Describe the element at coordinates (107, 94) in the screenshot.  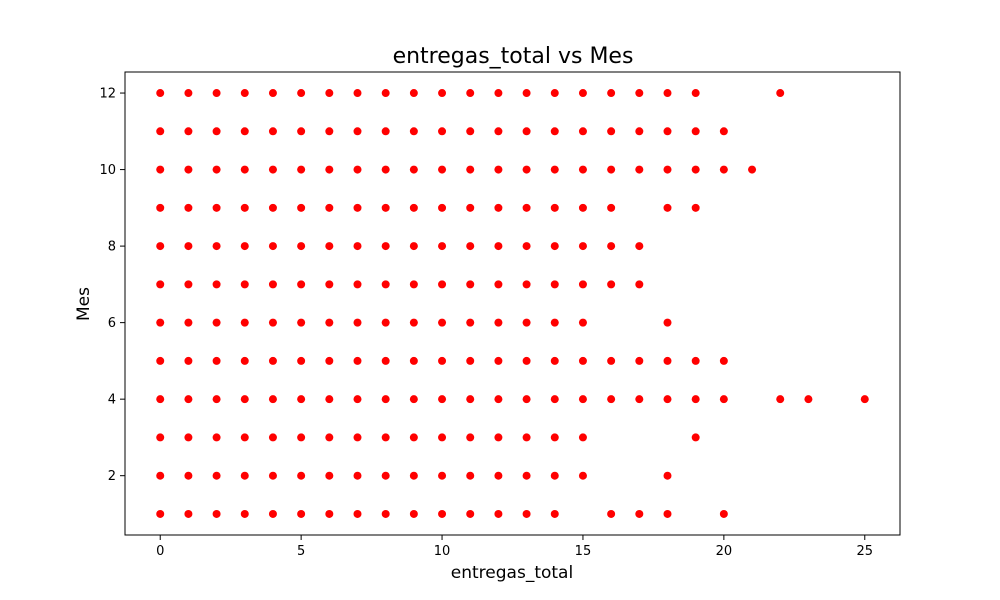
I see `y-tick-label: 12` at that location.